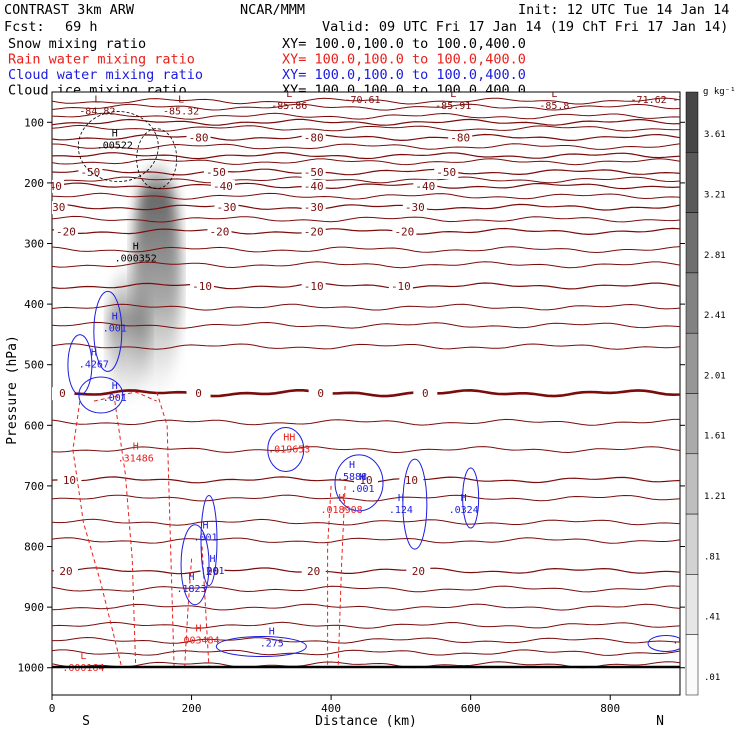 The height and width of the screenshot is (740, 740). What do you see at coordinates (34, 304) in the screenshot?
I see `y-tick-label: 400` at bounding box center [34, 304].